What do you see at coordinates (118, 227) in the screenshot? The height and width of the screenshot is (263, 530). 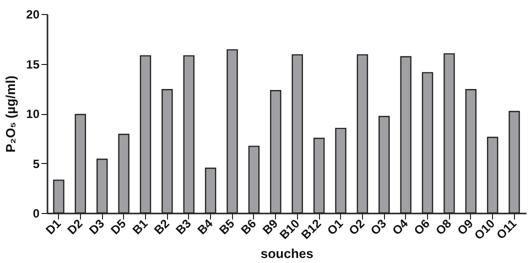 I see `x-tick-label: D5` at bounding box center [118, 227].